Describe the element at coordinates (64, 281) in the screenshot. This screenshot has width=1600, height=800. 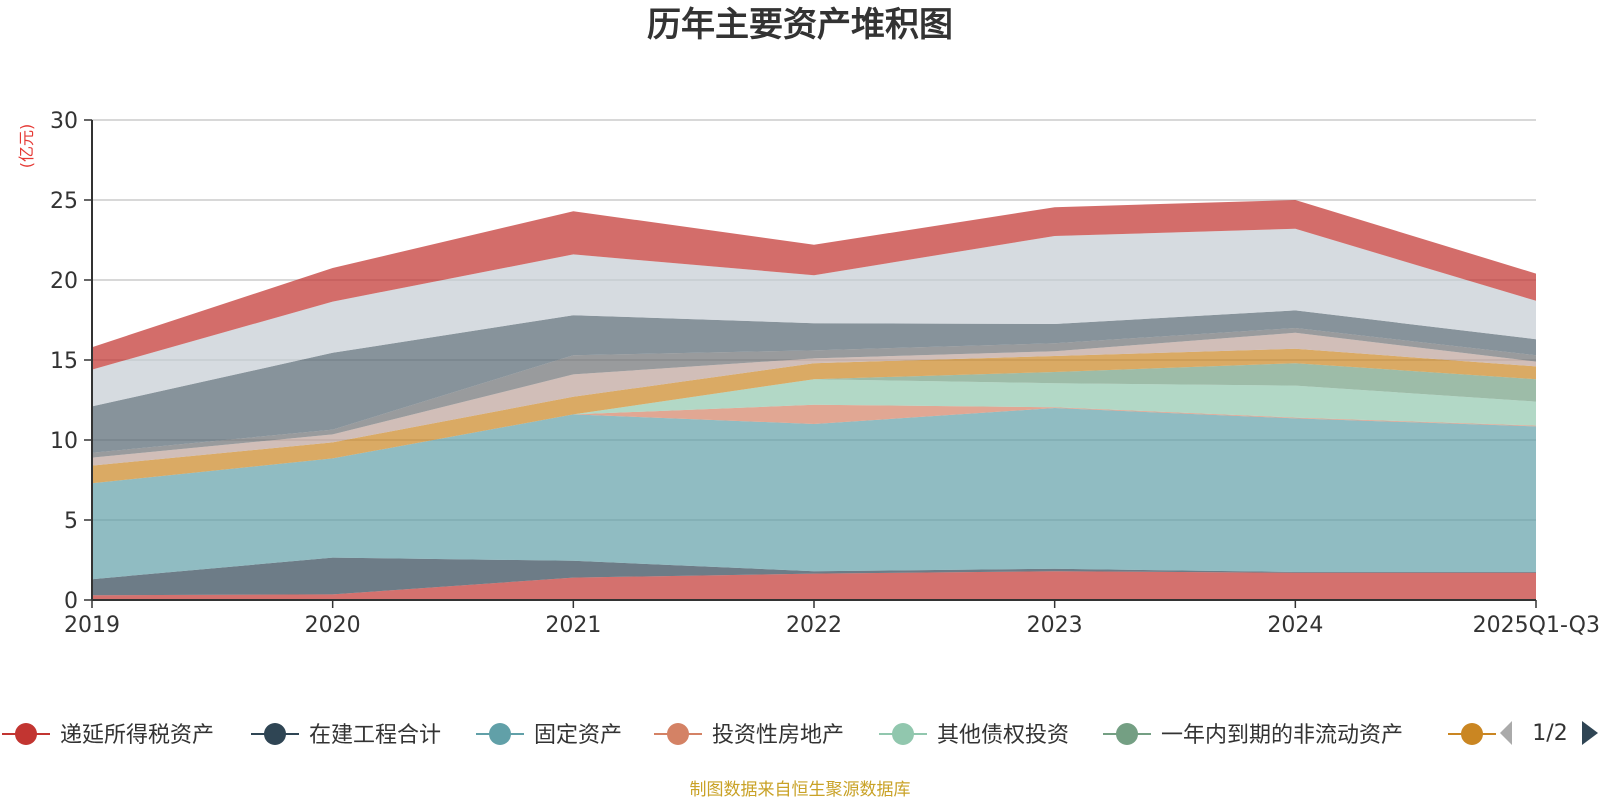
I see `y-tick-label: 20` at that location.